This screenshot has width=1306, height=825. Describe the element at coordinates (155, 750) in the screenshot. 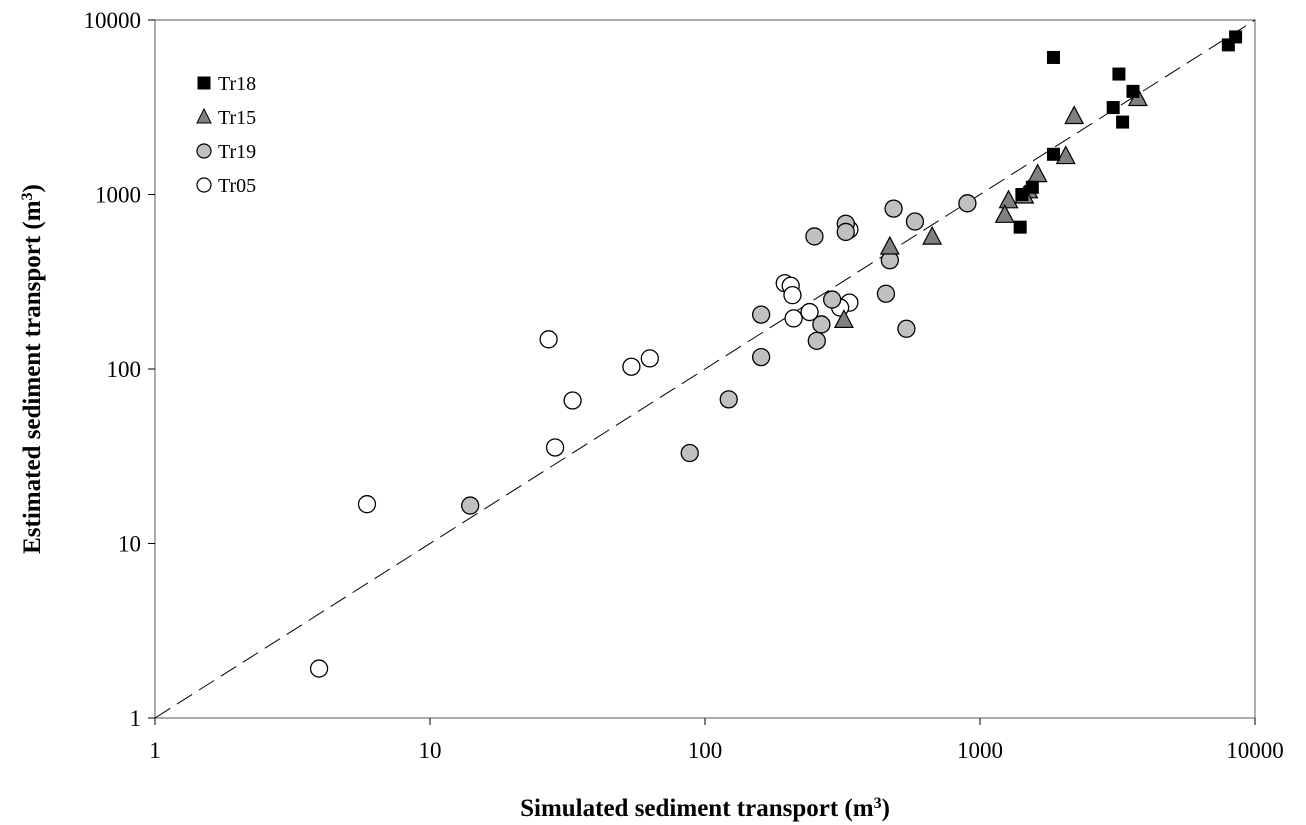

I see `x-tick-label: 1` at that location.